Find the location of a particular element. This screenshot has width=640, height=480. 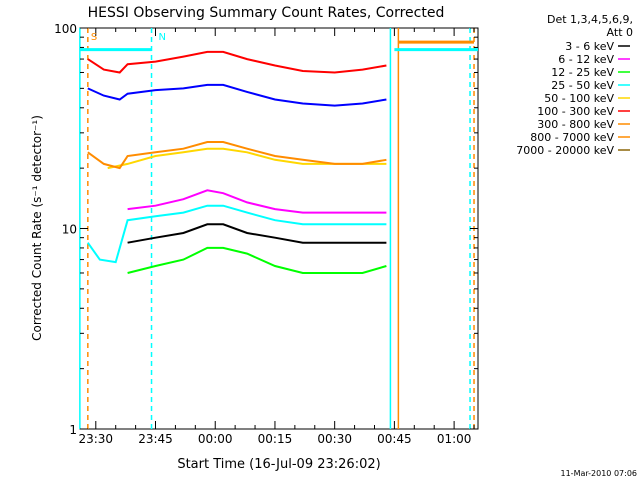

y-tick-label: 1 is located at coordinates (73, 430).